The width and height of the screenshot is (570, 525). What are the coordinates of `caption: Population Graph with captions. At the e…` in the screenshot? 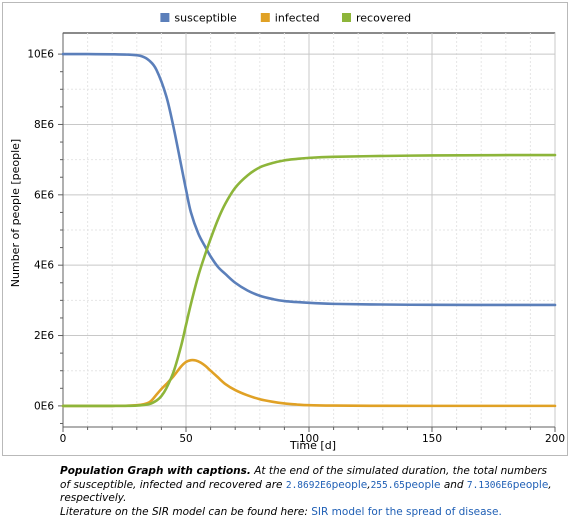 It's located at (310, 492).